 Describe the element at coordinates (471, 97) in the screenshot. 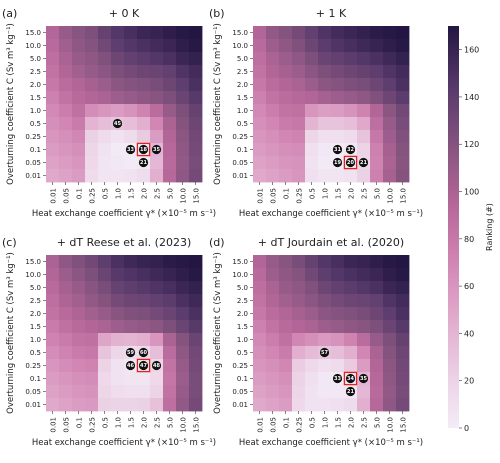

I see `colorbar-tick-label: 140` at that location.